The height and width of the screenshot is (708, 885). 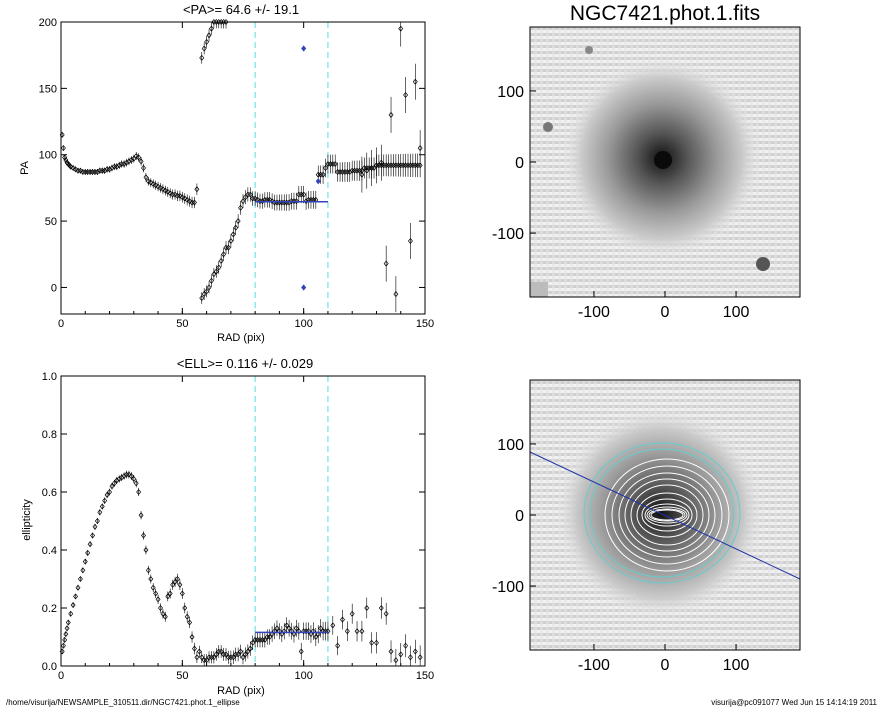 I want to click on pa-highlight-point, so click(x=318, y=181).